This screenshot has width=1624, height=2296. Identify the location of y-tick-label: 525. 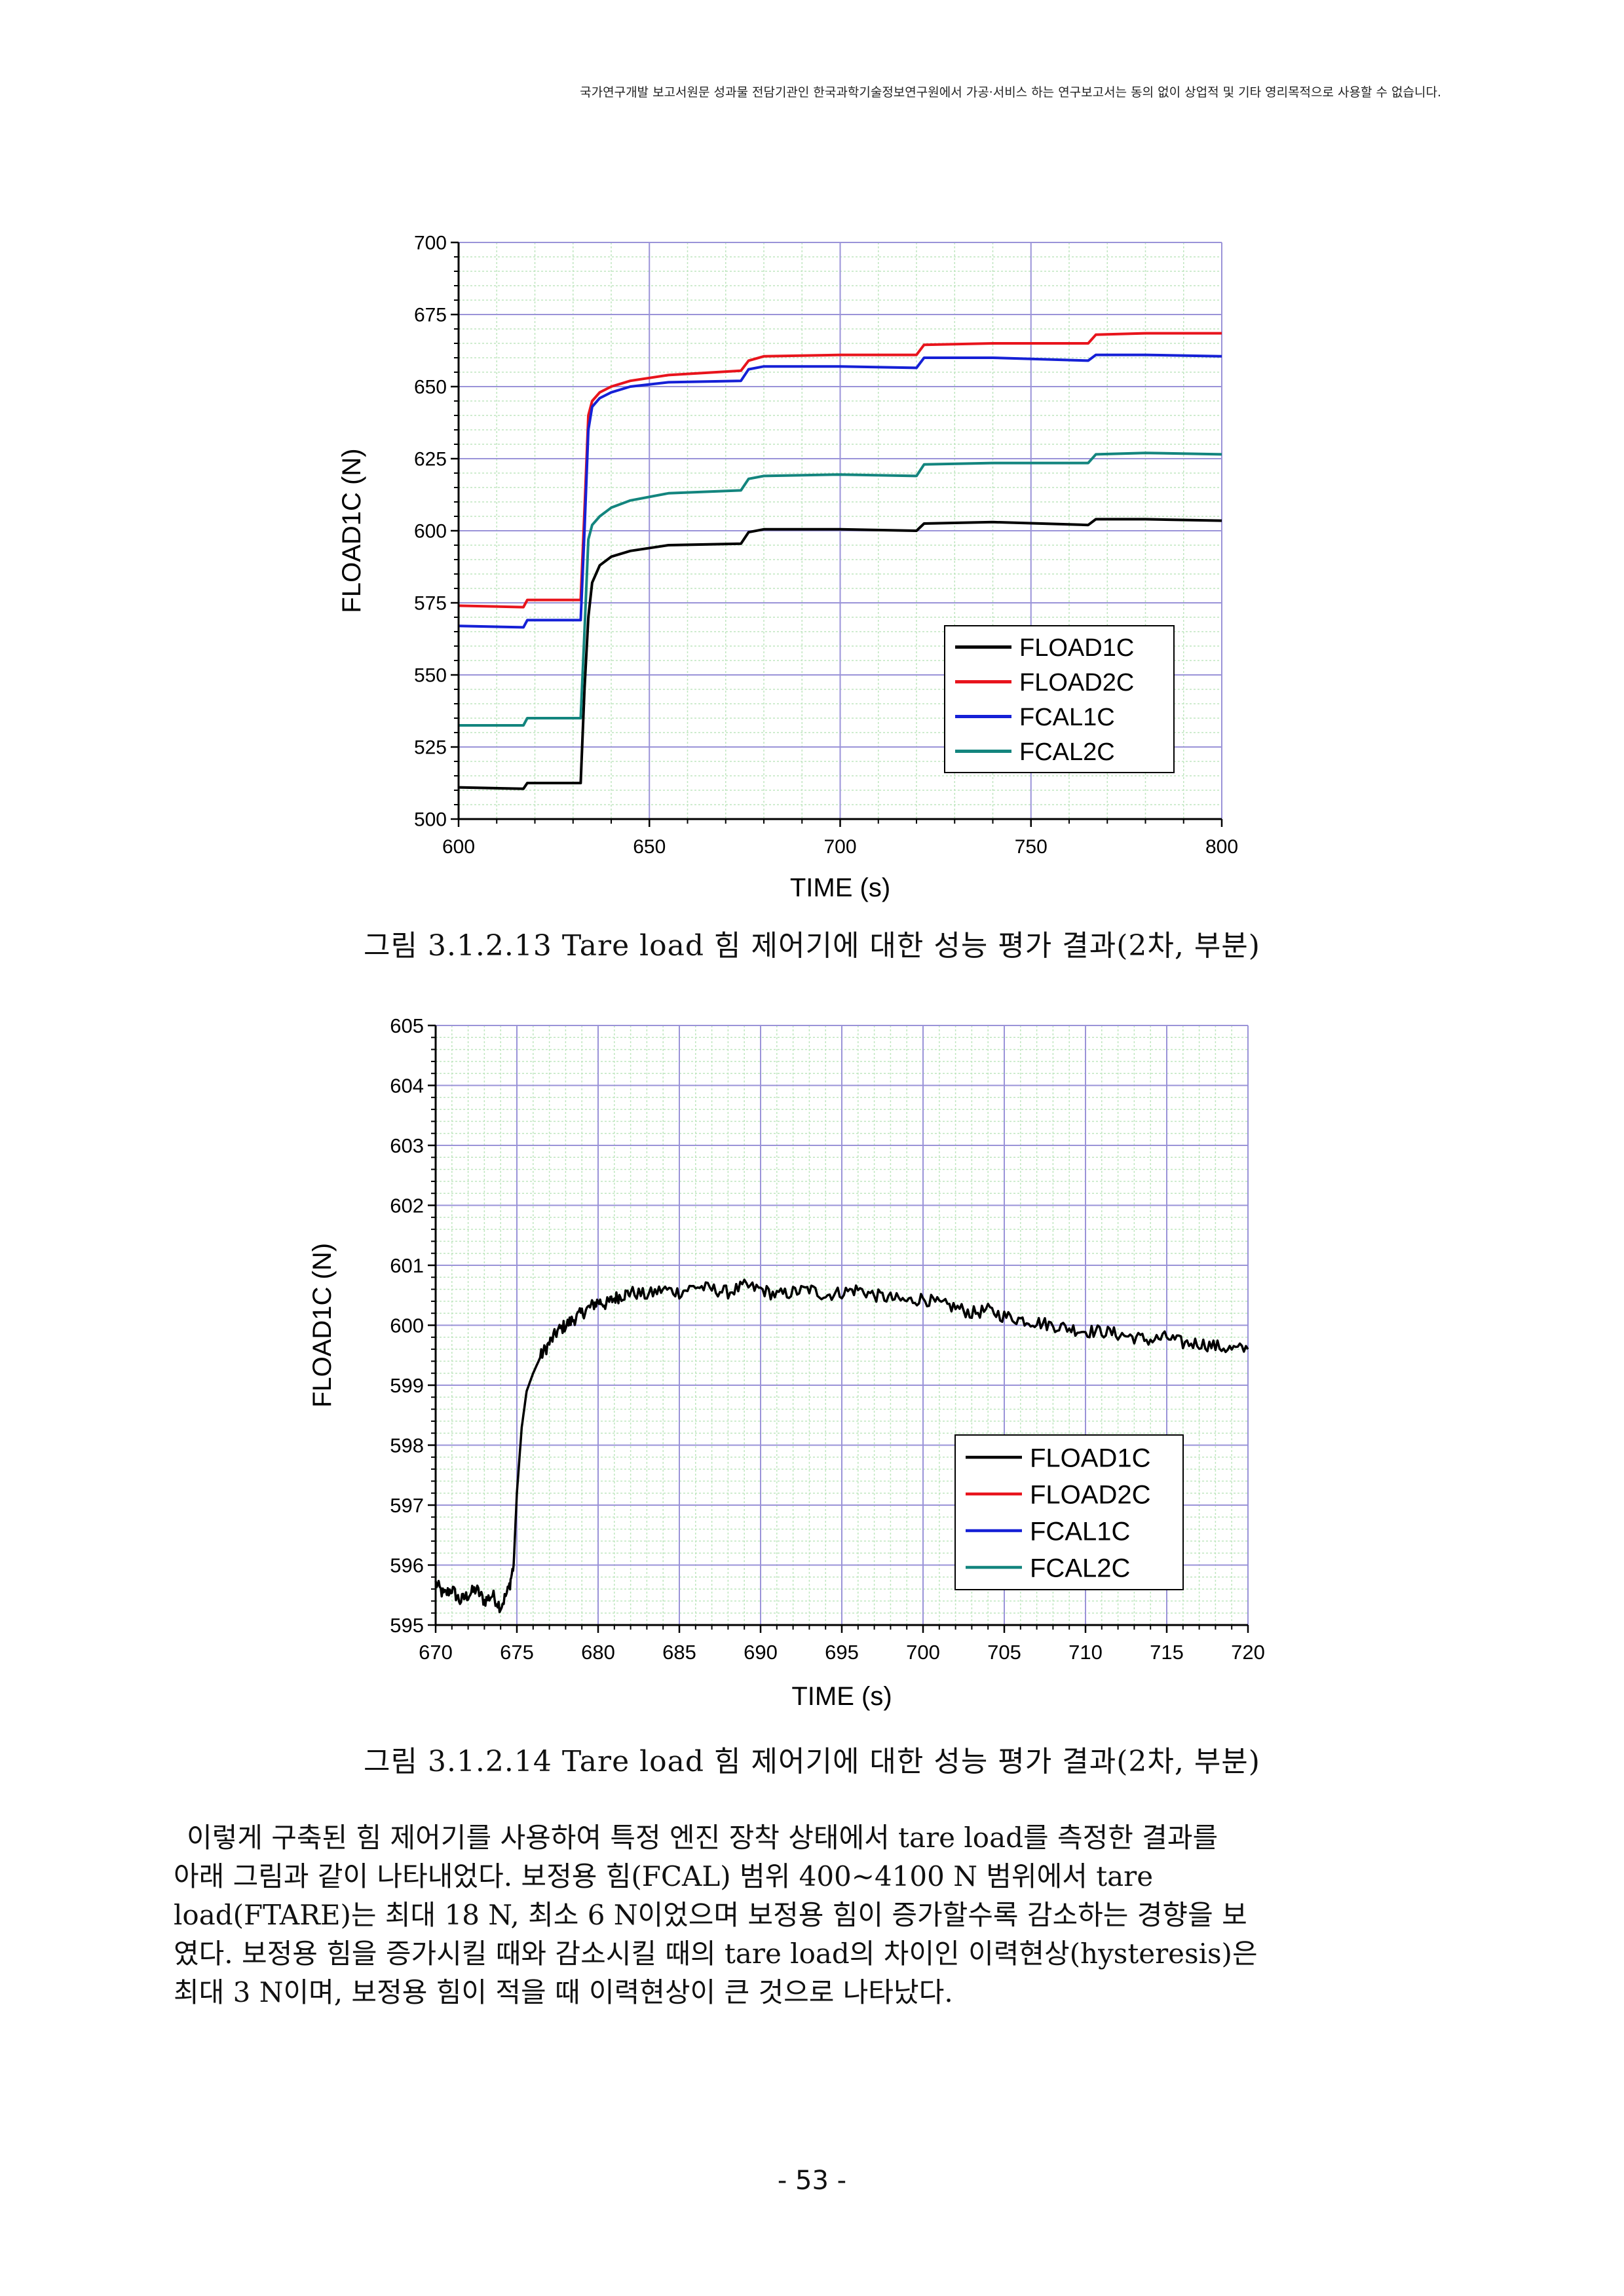
(430, 748).